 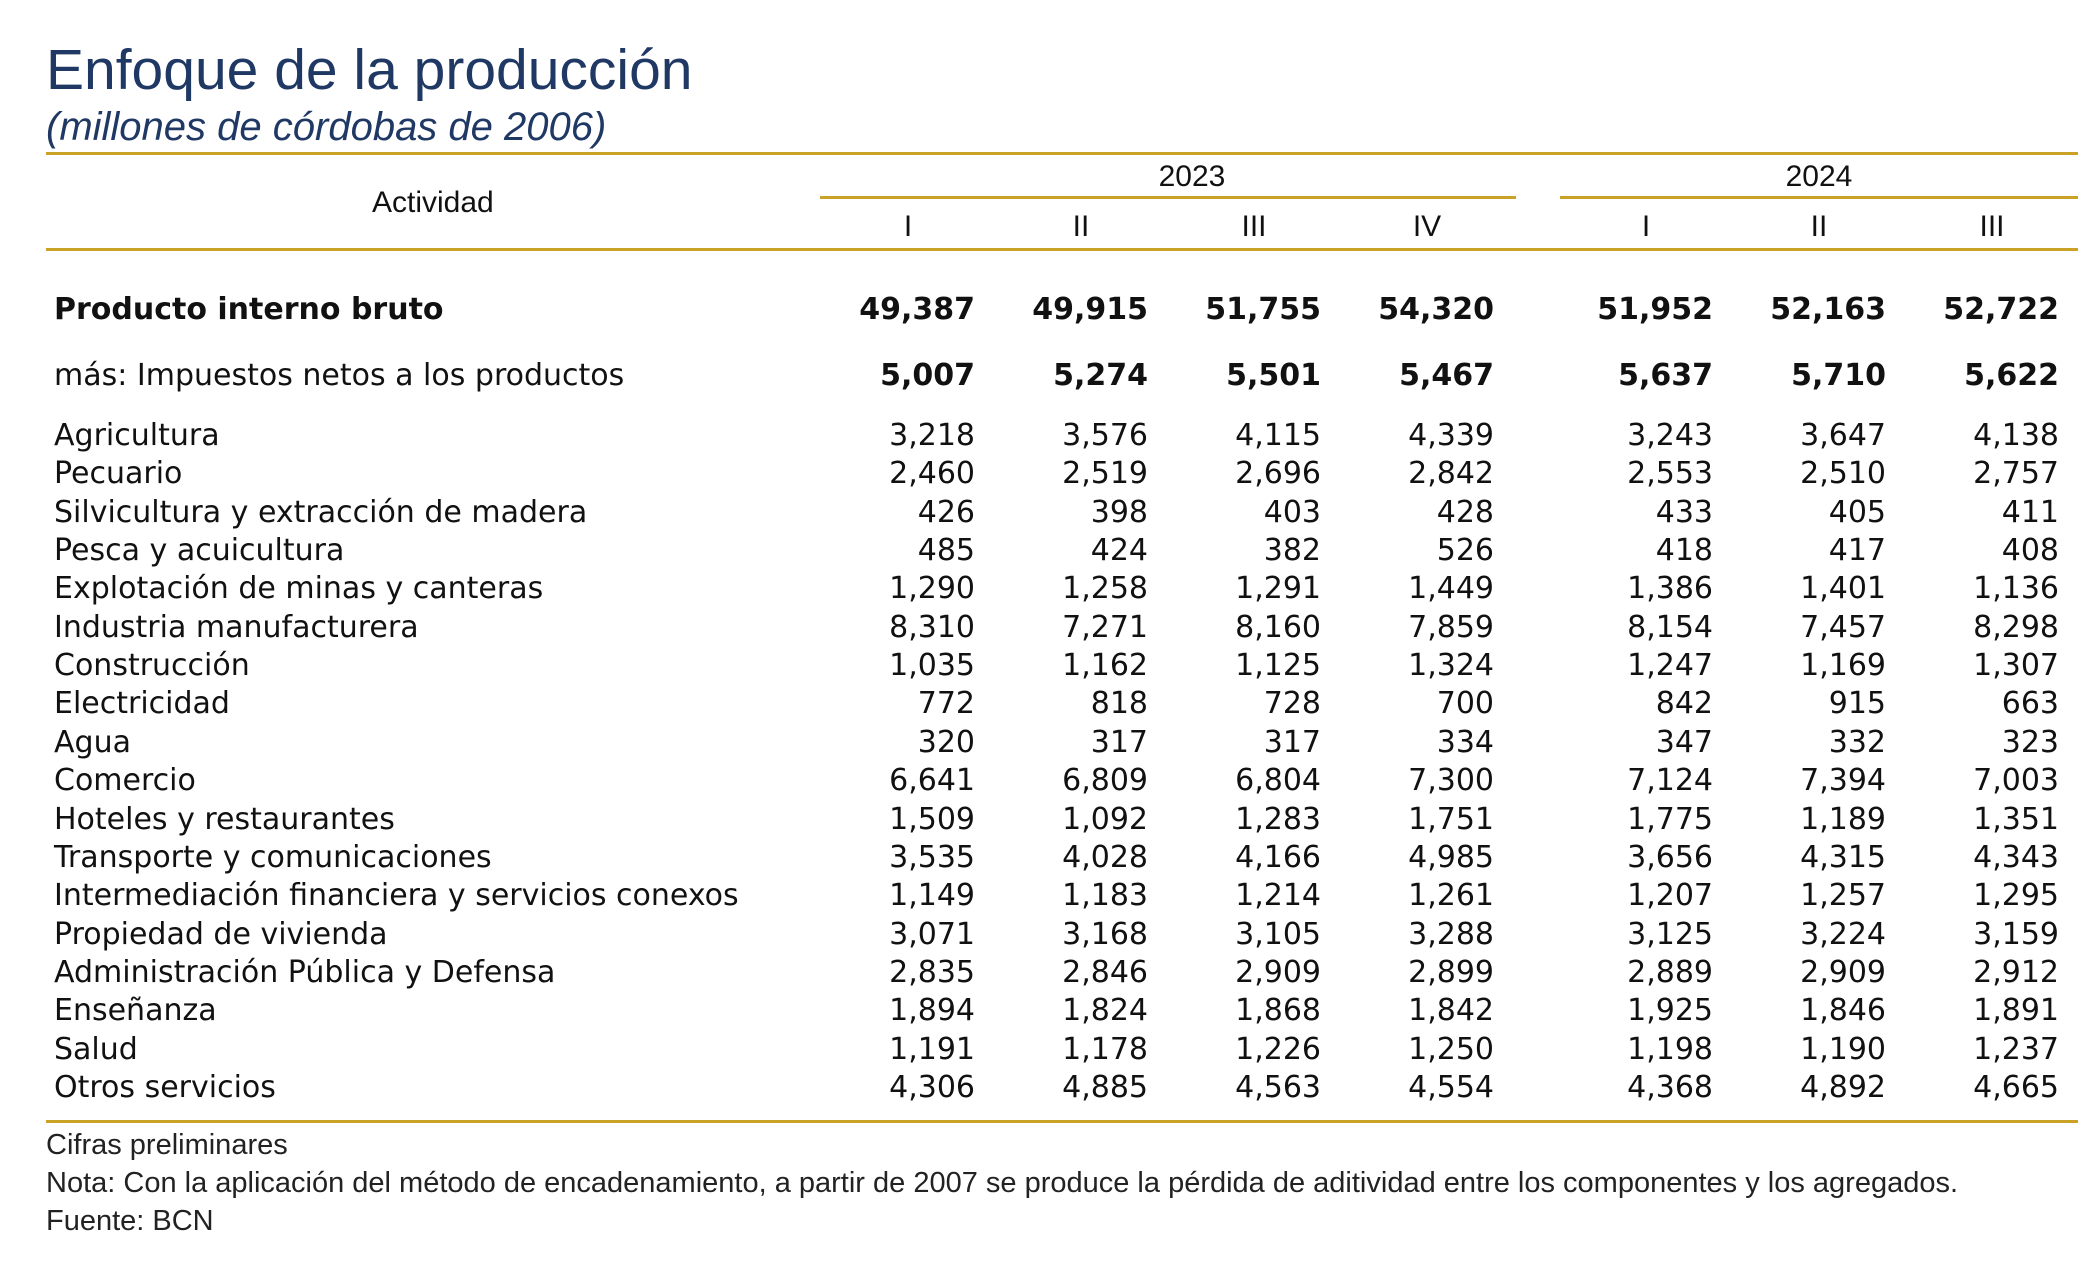 I want to click on value-cell: 2,519, so click(x=1105, y=474).